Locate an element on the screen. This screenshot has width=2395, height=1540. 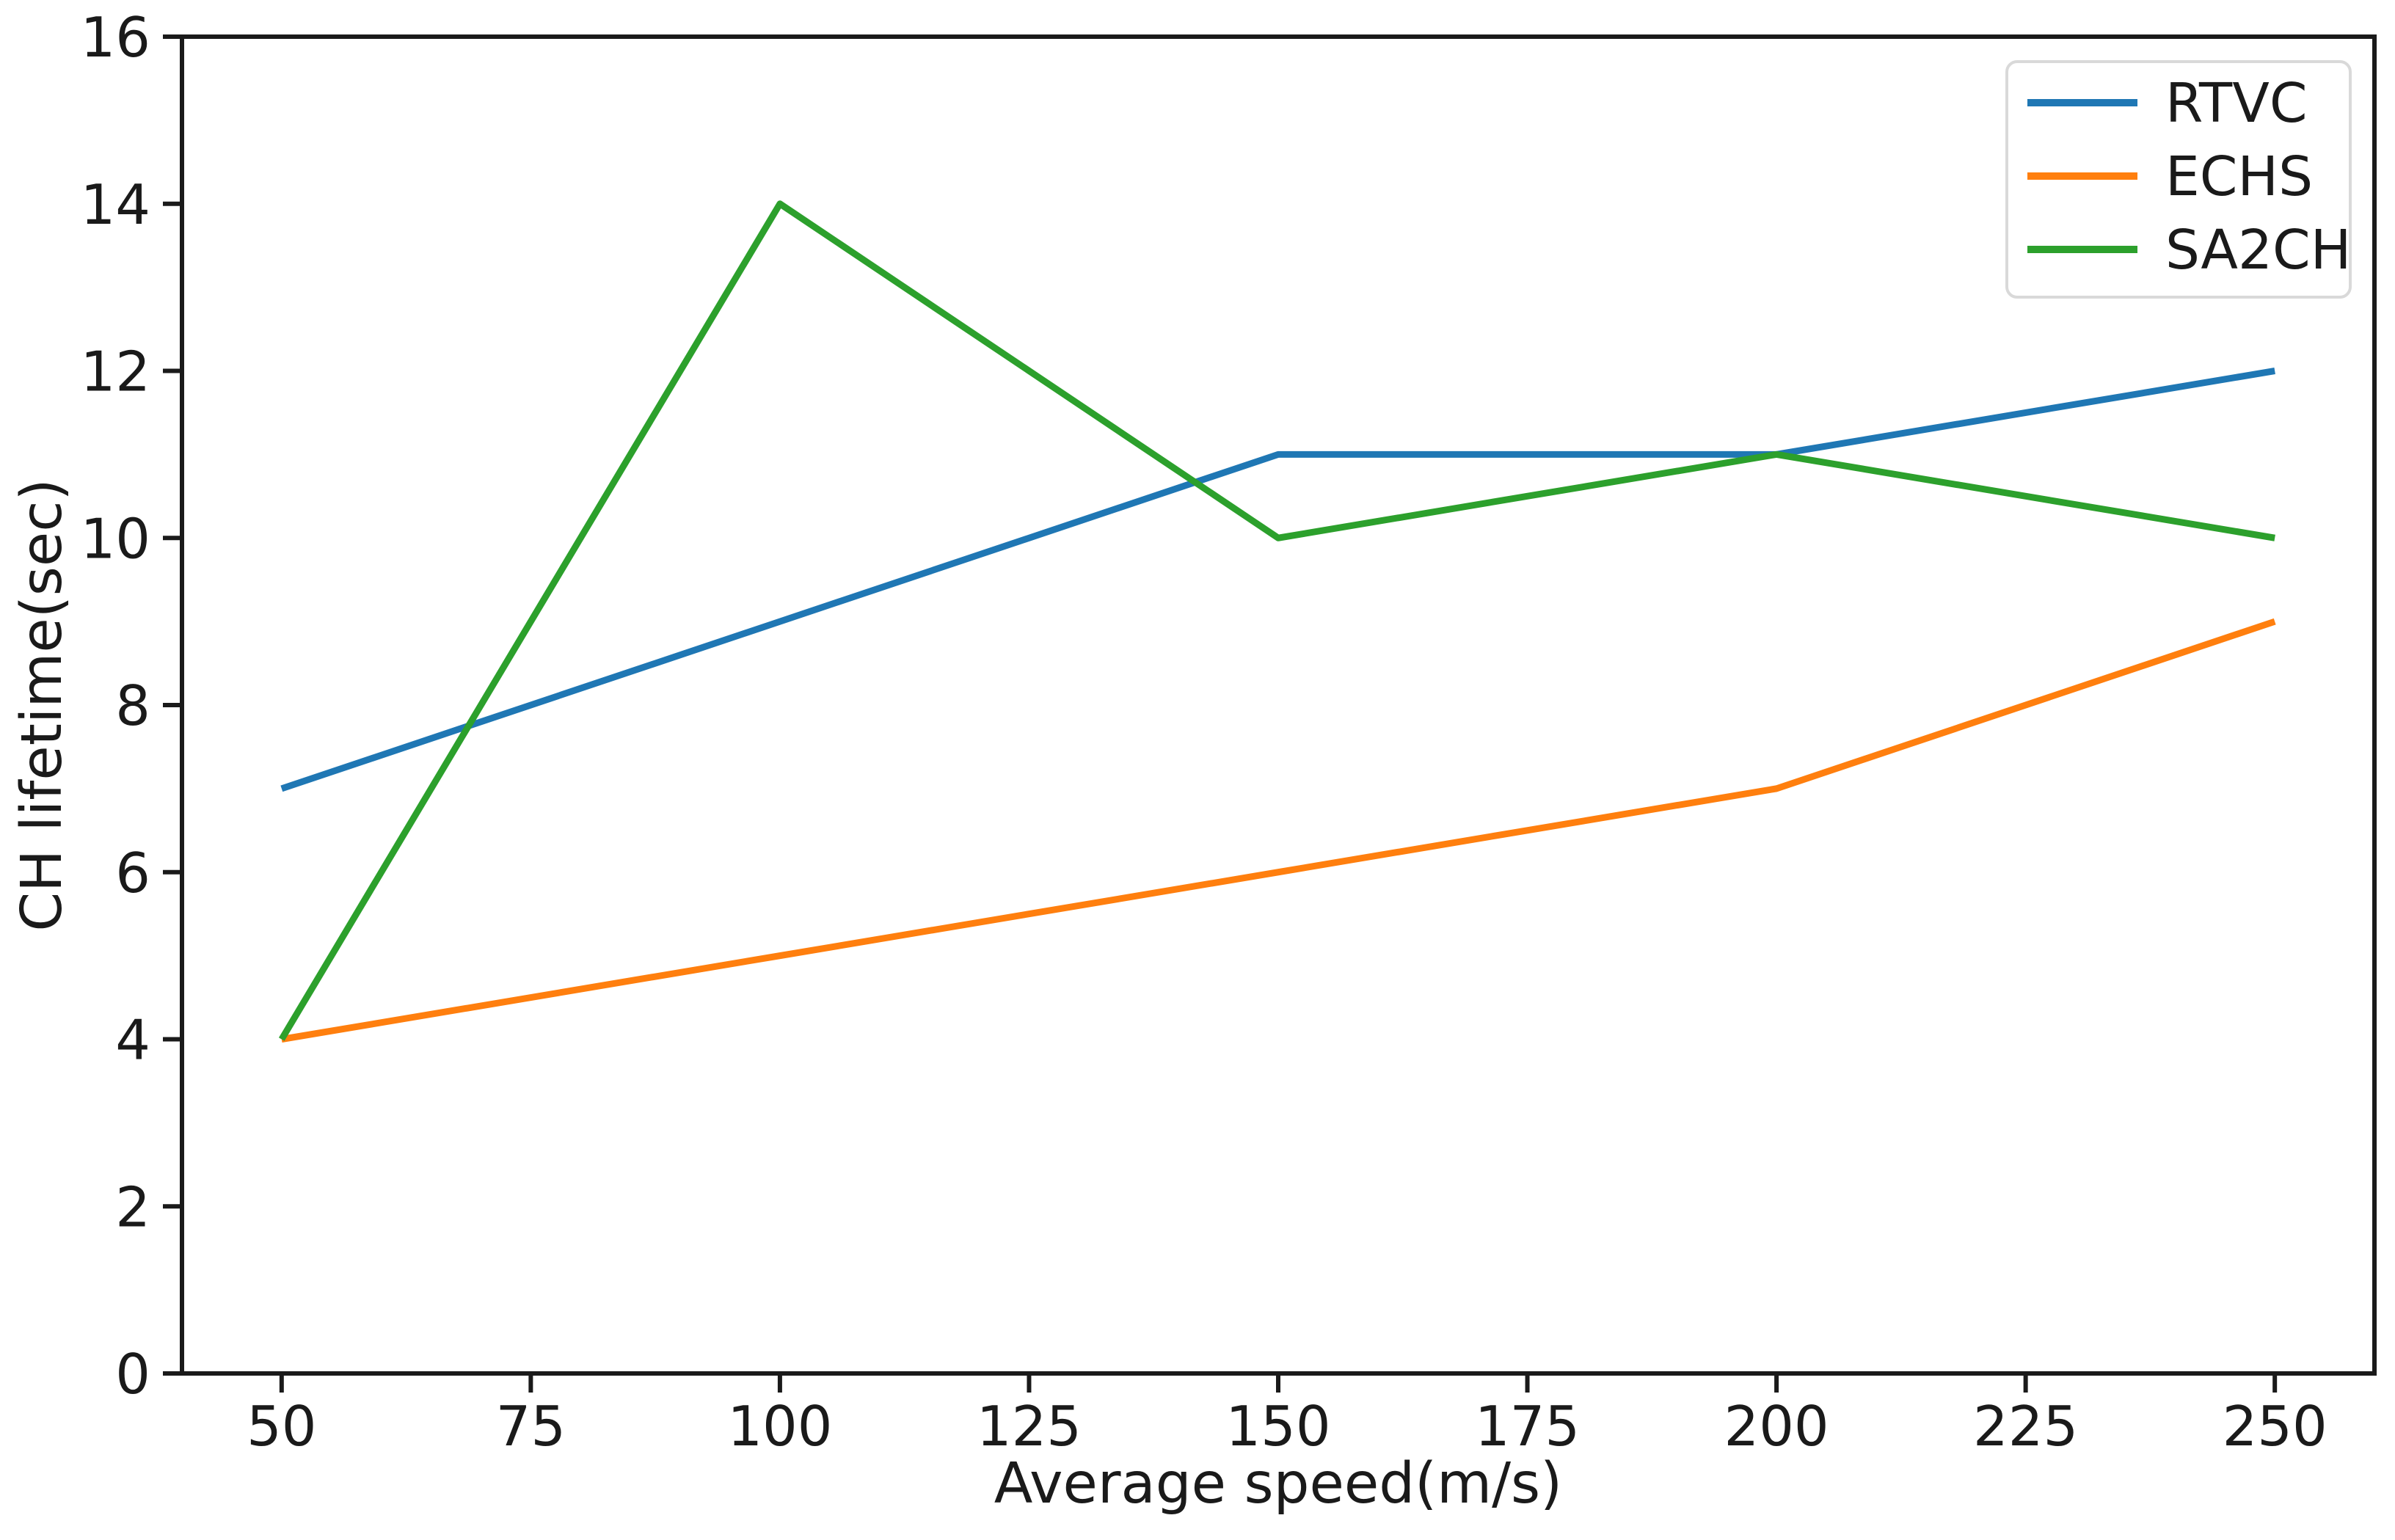
x-tick-label-225: 225 is located at coordinates (2025, 1426).